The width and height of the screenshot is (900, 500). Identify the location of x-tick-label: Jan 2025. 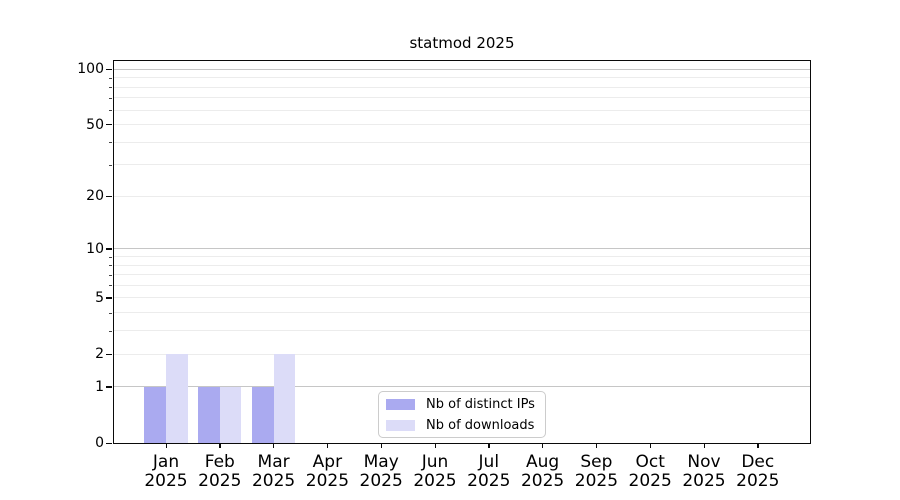
(166, 472).